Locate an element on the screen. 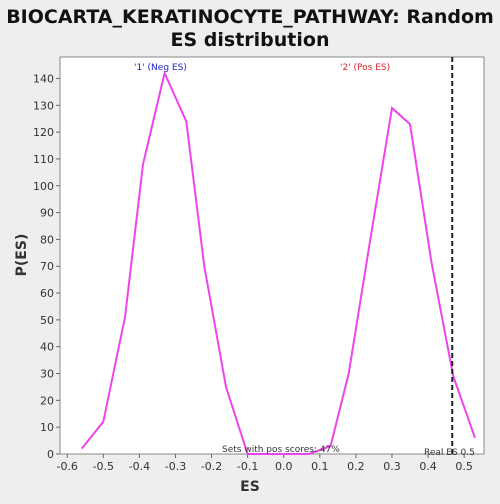 The image size is (500, 504). x-tick-label: 0.0 is located at coordinates (284, 466).